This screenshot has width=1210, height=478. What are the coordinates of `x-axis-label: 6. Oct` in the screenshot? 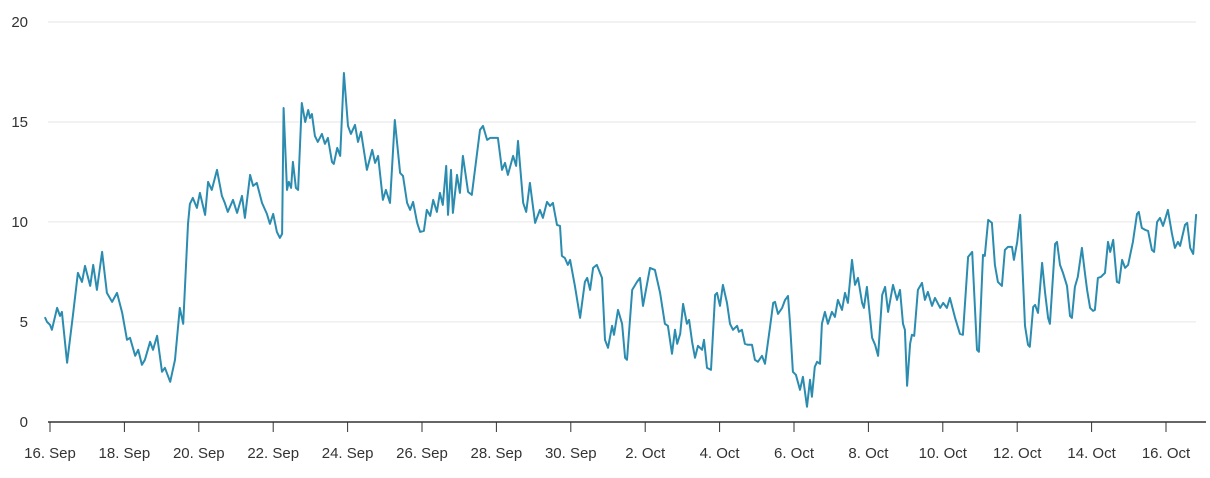 It's located at (794, 453).